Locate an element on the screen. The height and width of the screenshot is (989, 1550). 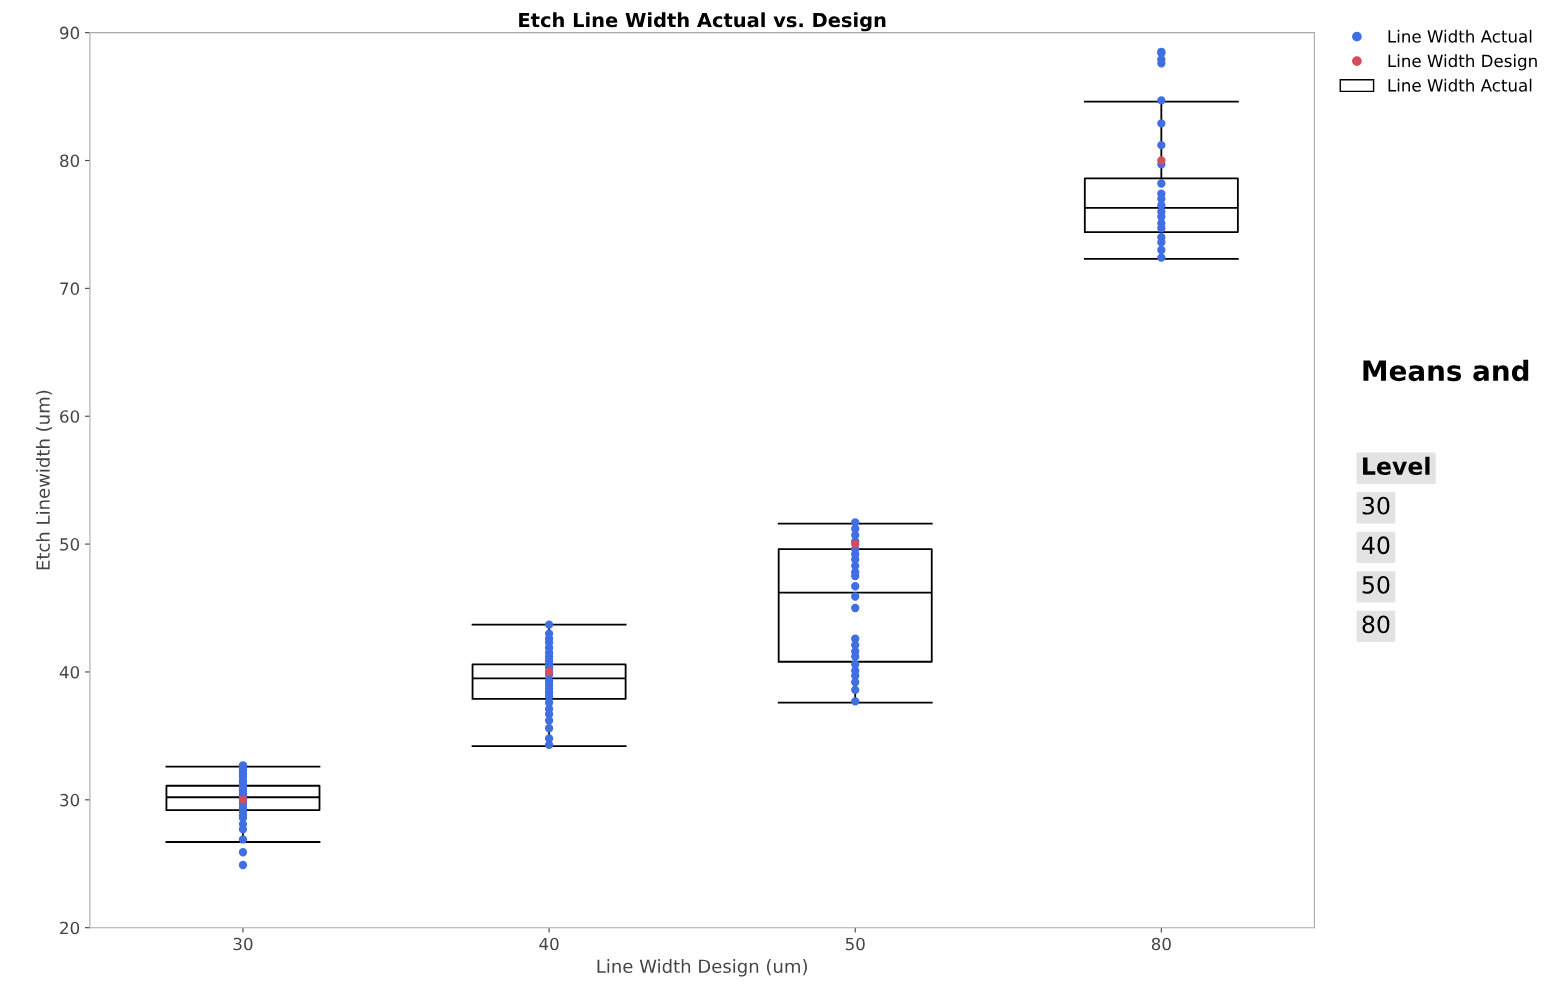
text: Means and is located at coordinates (1446, 370).